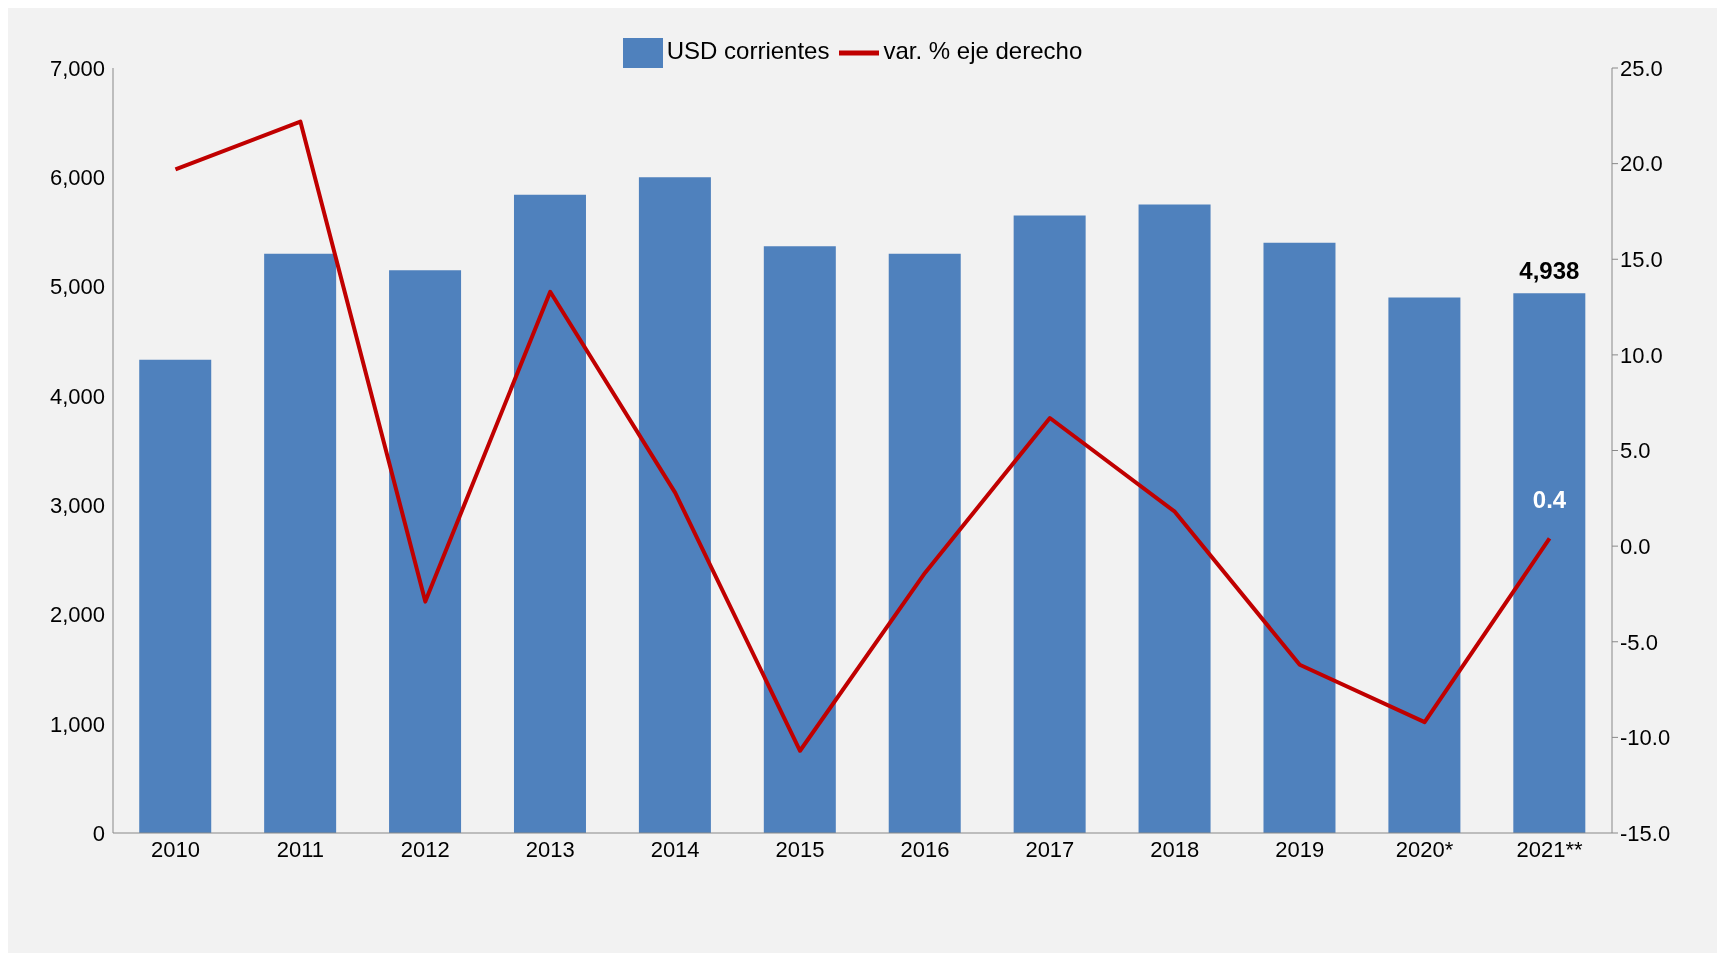 Image resolution: width=1725 pixels, height=963 pixels. What do you see at coordinates (77, 724) in the screenshot?
I see `y-tick-label: 1,000` at bounding box center [77, 724].